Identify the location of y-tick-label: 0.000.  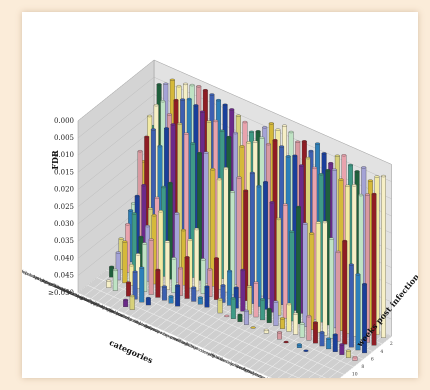
(64, 121).